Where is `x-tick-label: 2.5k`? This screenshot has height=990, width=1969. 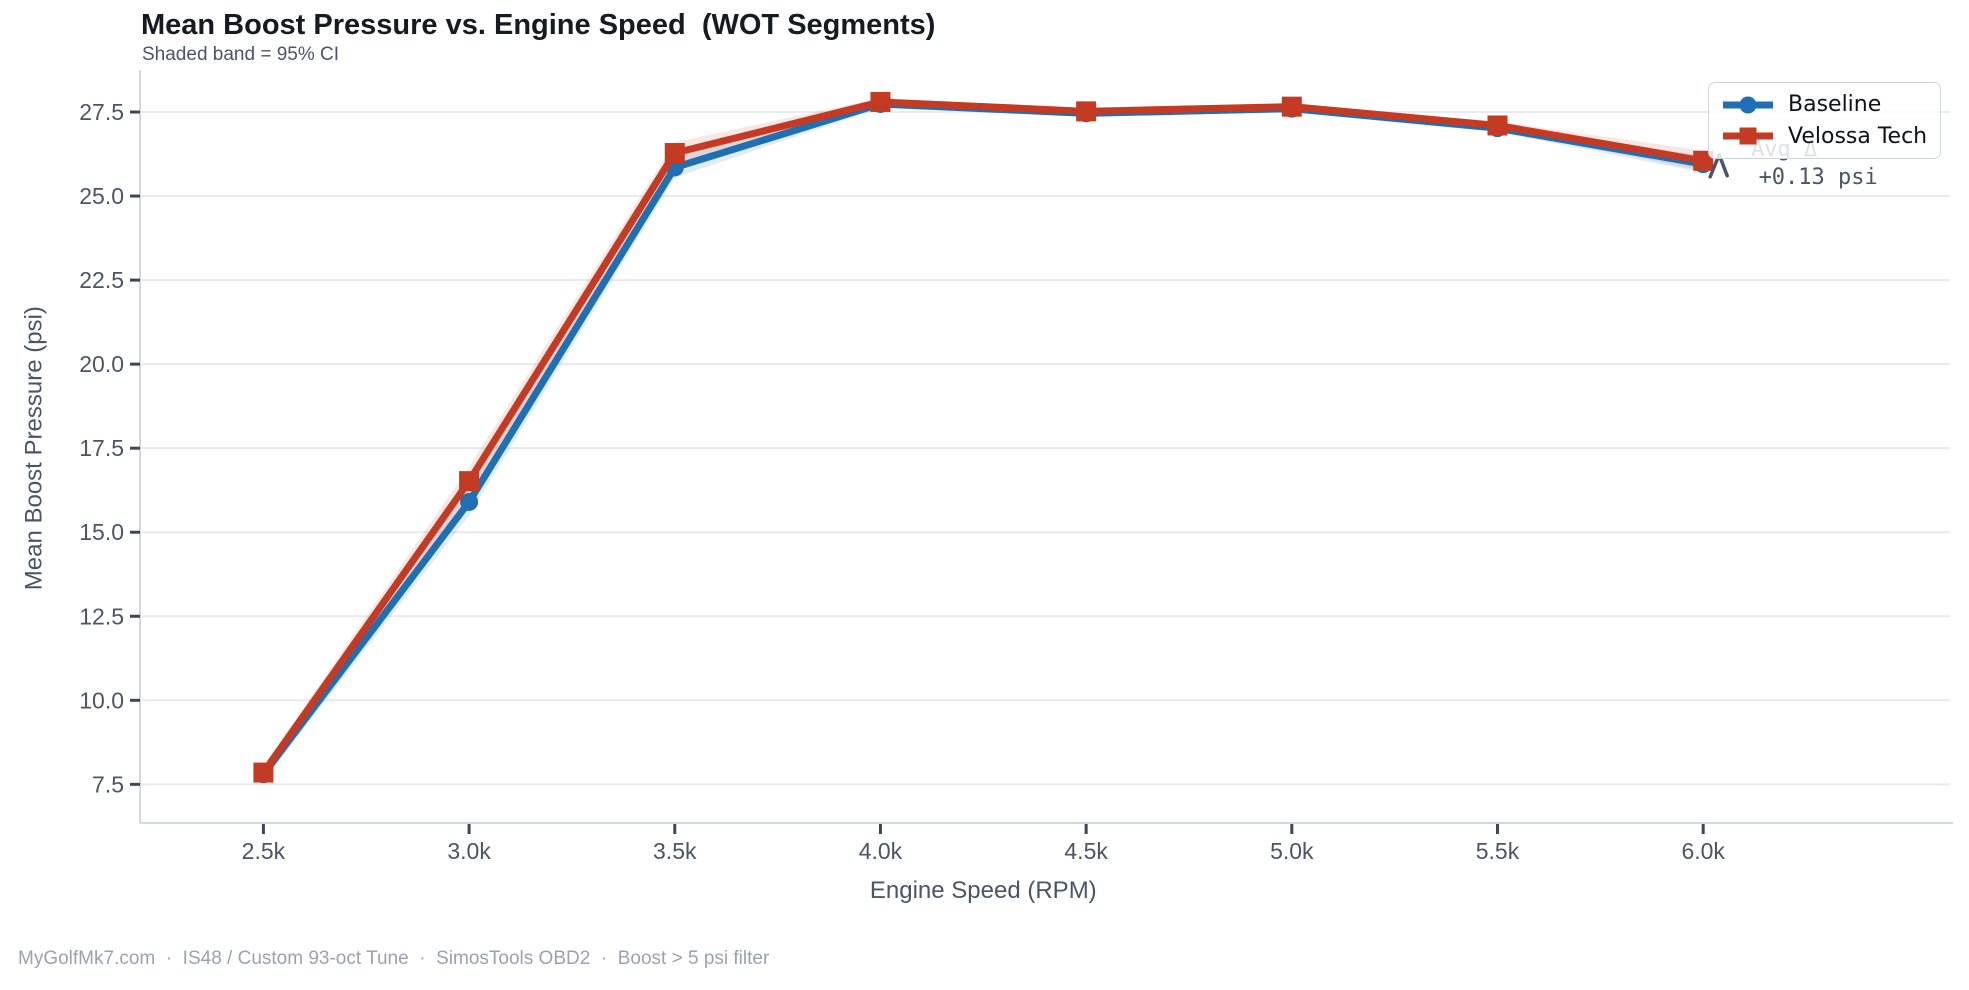 x-tick-label: 2.5k is located at coordinates (264, 851).